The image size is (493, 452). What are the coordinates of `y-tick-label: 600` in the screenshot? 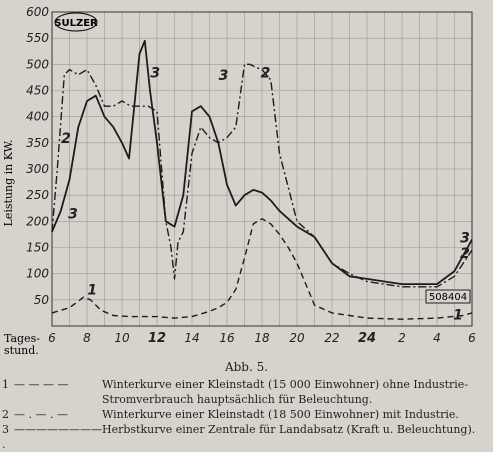 It's located at (37, 12).